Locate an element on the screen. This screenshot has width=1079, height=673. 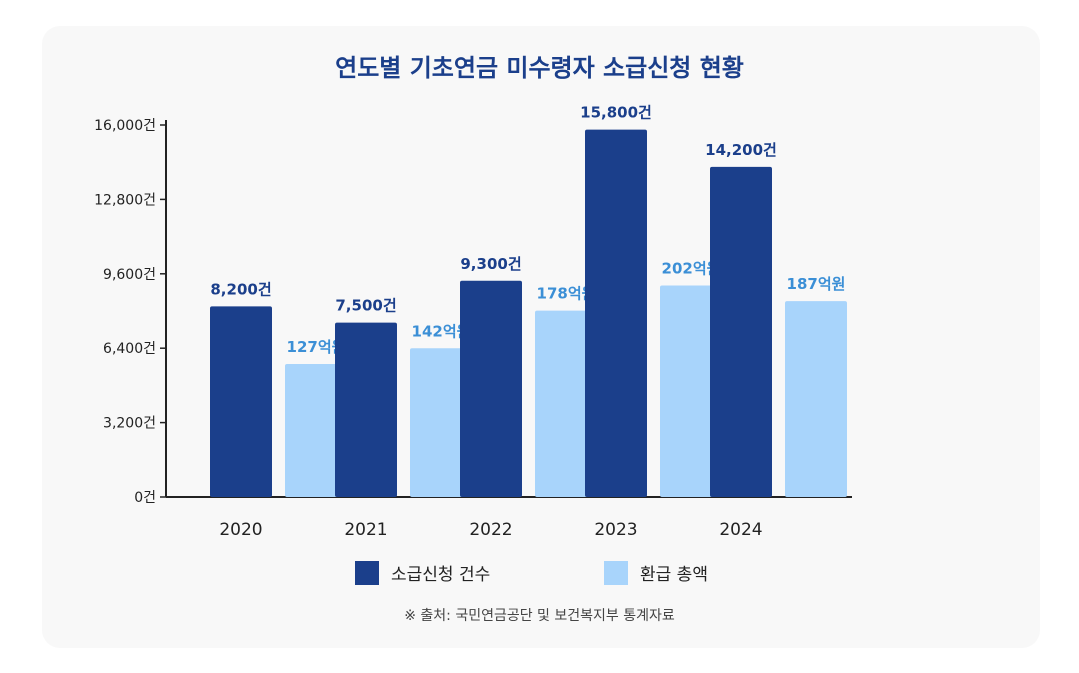
y-tick-label: 0건 is located at coordinates (145, 498).